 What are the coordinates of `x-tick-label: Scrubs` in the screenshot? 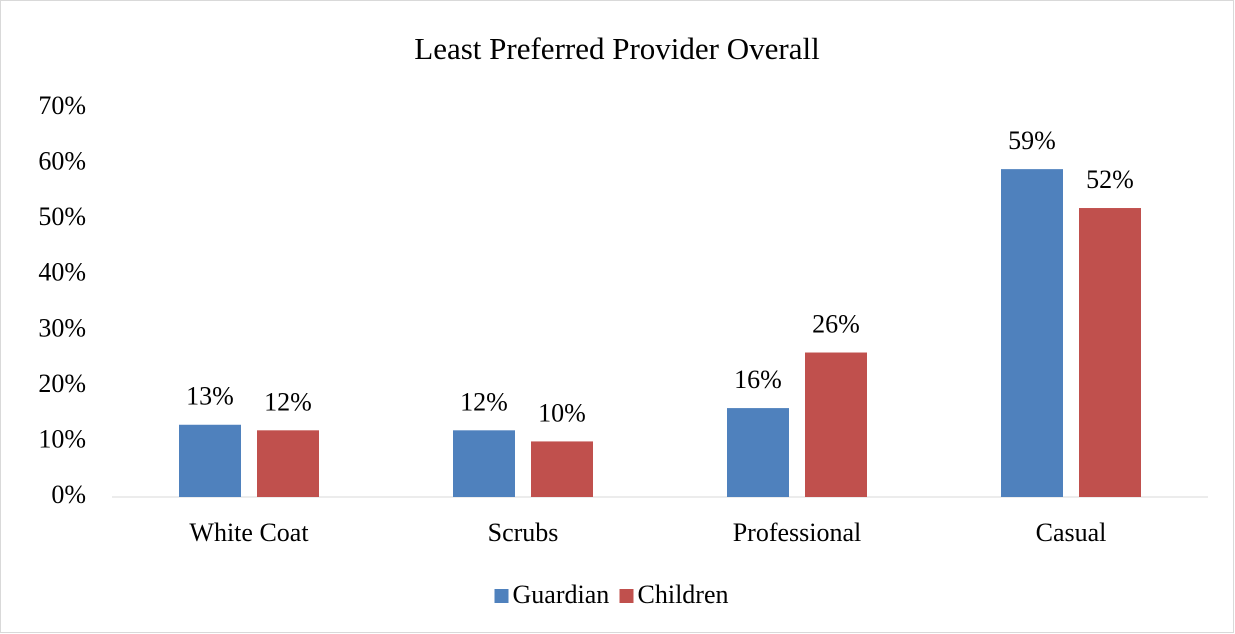 It's located at (523, 532).